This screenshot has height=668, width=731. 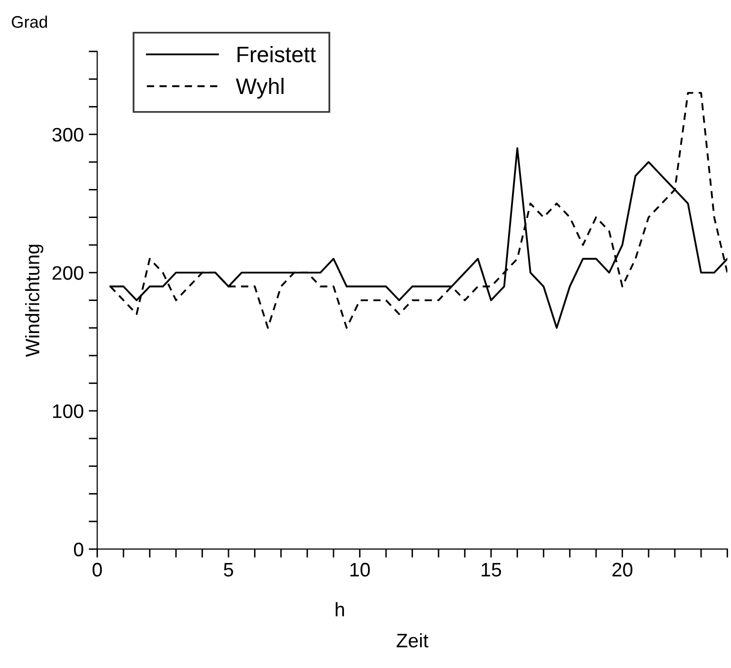 I want to click on y-tick-label: 100, so click(x=68, y=411).